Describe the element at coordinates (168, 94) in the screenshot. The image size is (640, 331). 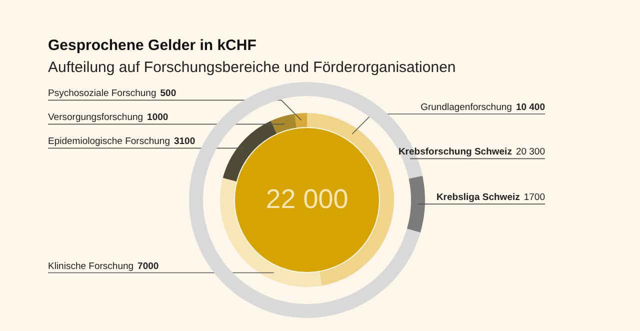
I see `data-label: 500` at that location.